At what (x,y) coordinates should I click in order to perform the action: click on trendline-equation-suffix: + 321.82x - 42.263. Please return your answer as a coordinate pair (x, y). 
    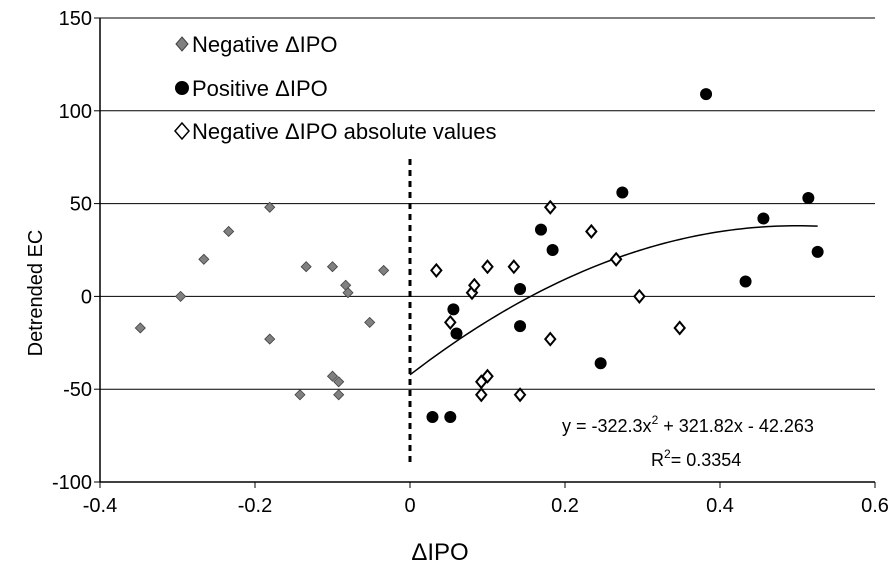
    Looking at the image, I should click on (736, 426).